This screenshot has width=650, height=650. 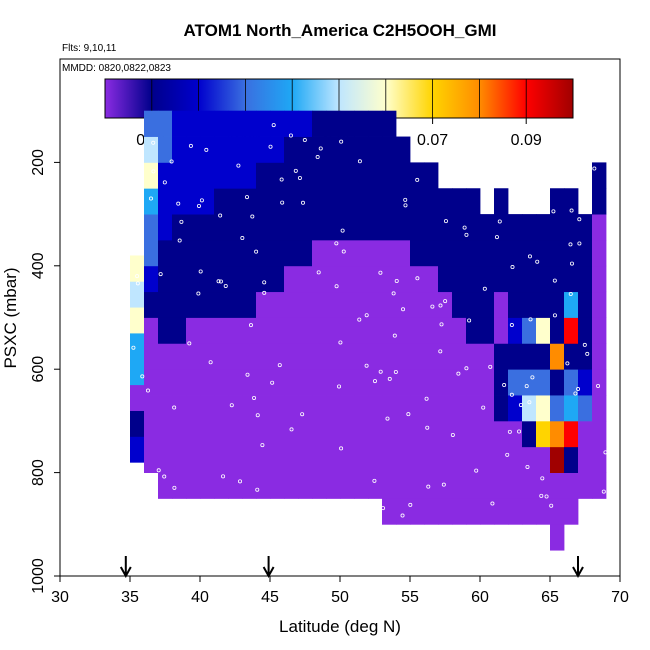 I want to click on dates-label: MMDD: 0820,0822,0823, so click(x=116, y=68).